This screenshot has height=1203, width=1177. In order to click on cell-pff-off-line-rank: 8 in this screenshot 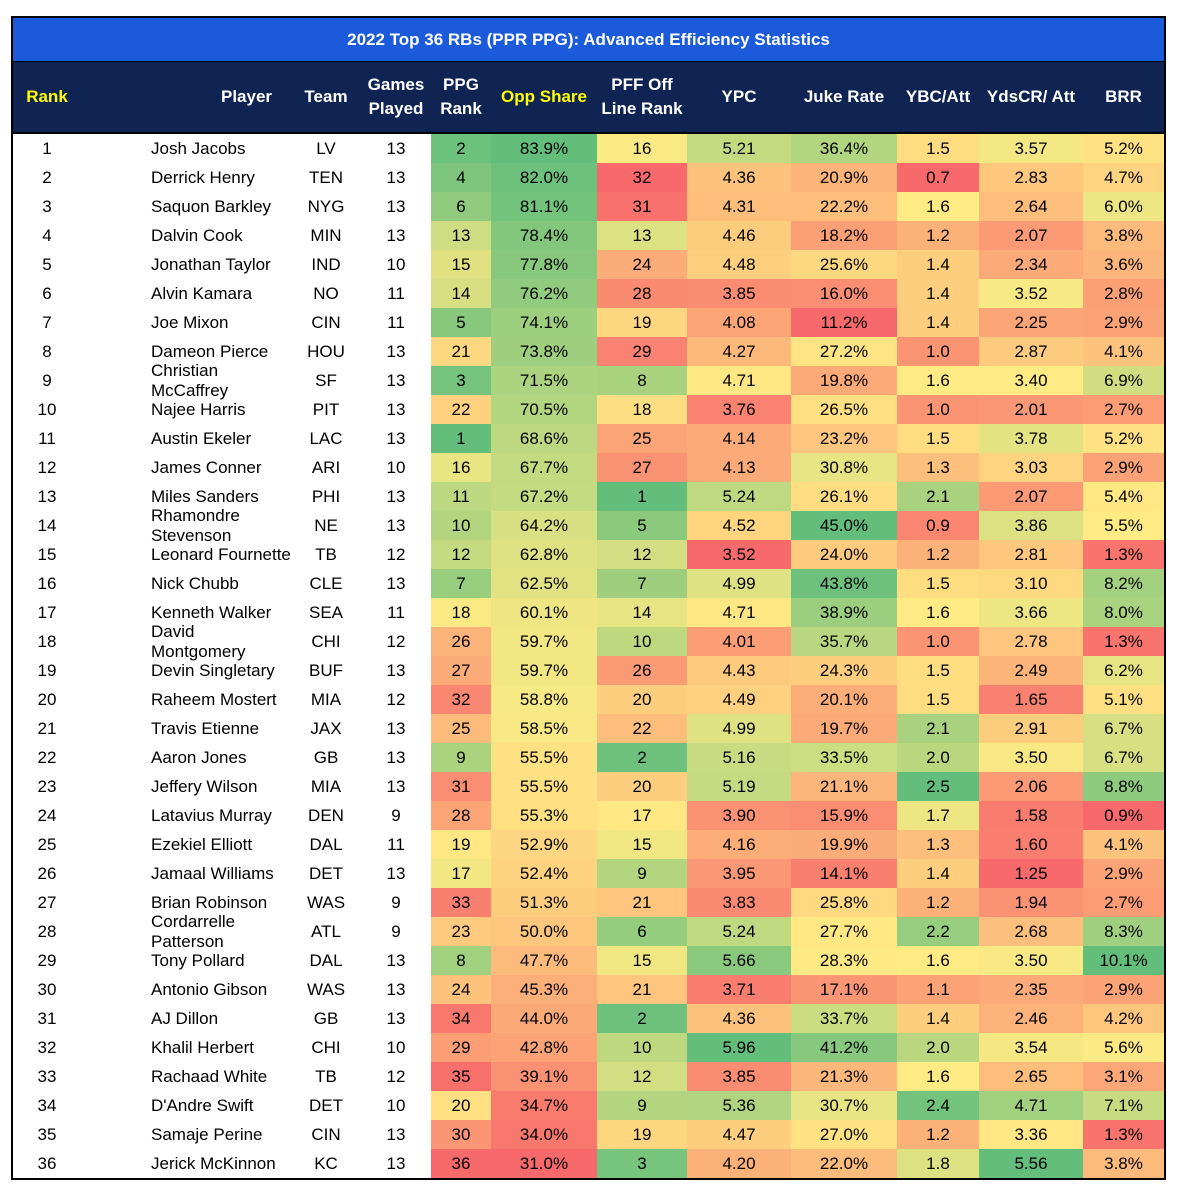, I will do `click(642, 380)`.